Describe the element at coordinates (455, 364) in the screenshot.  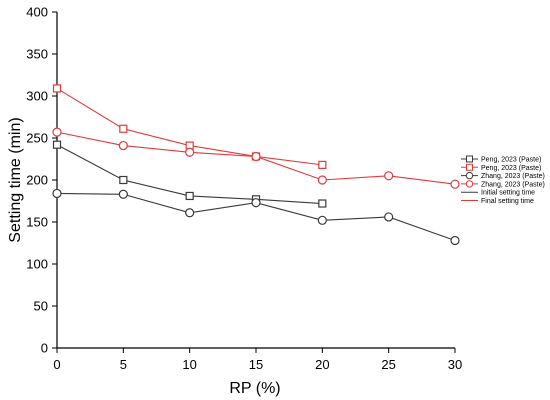
I see `x-tick-label: 30` at that location.